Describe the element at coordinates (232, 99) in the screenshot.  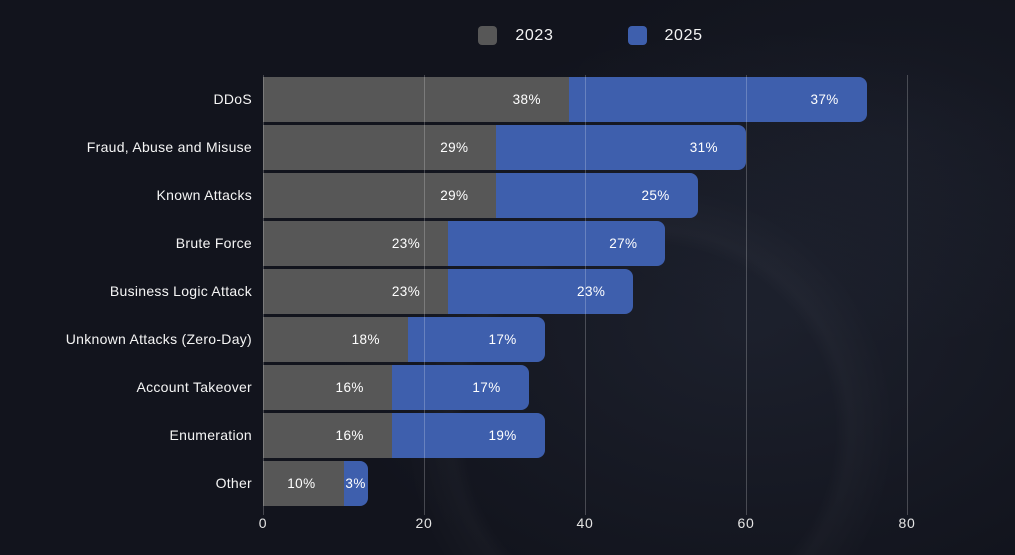
I see `category-label: DDoS` at that location.